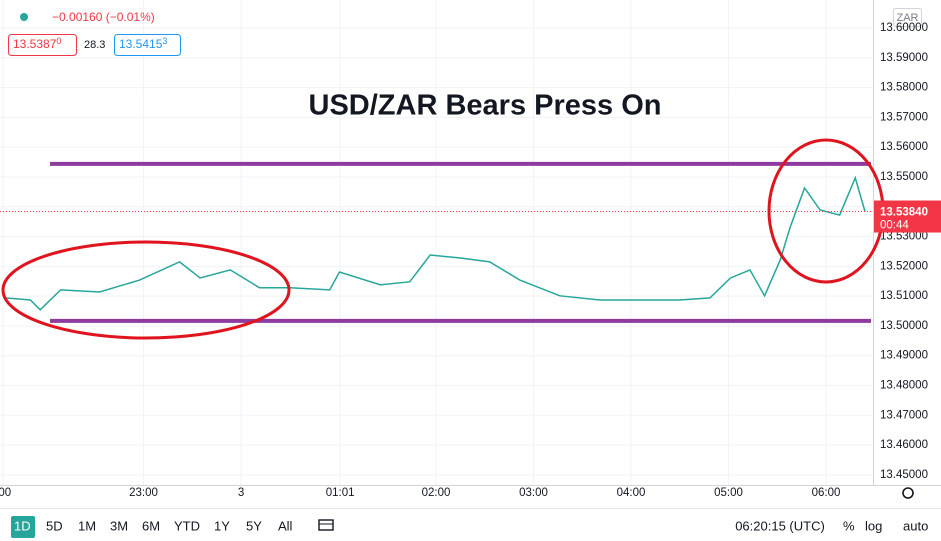 This screenshot has width=941, height=541. What do you see at coordinates (87, 525) in the screenshot?
I see `range-button: 1M` at bounding box center [87, 525].